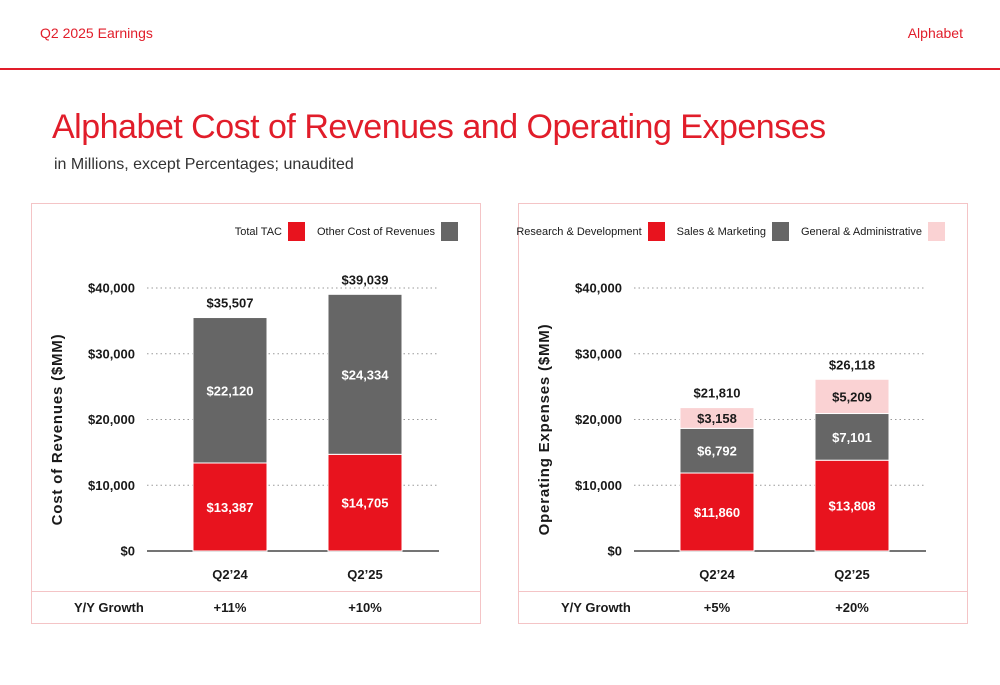 The width and height of the screenshot is (1000, 685). Describe the element at coordinates (598, 353) in the screenshot. I see `opex-y-tick-label: $30,000` at that location.